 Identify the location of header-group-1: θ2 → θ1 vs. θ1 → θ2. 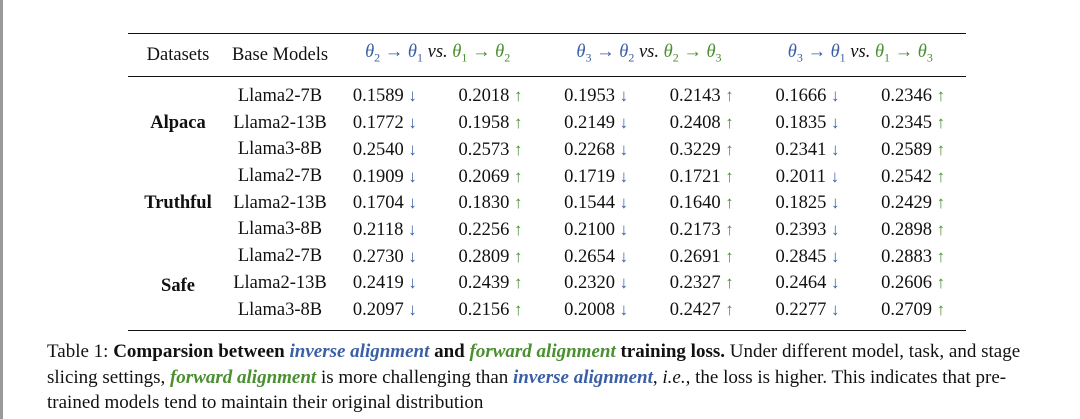
(437, 55).